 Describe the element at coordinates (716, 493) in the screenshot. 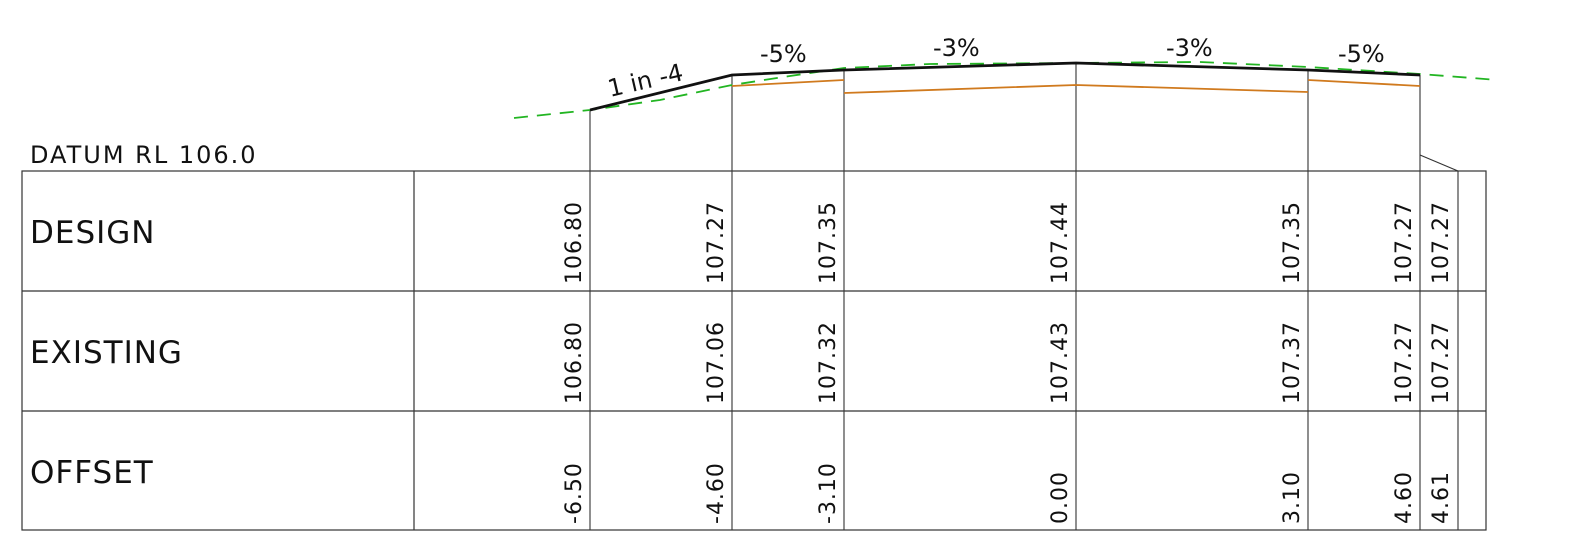

I see `offset-value: -4.60` at that location.